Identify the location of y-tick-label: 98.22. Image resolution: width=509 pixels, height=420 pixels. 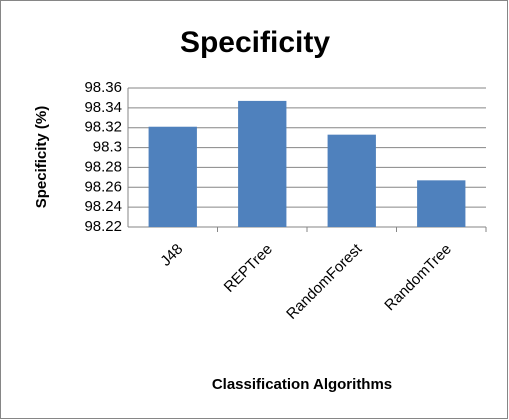
(103, 226).